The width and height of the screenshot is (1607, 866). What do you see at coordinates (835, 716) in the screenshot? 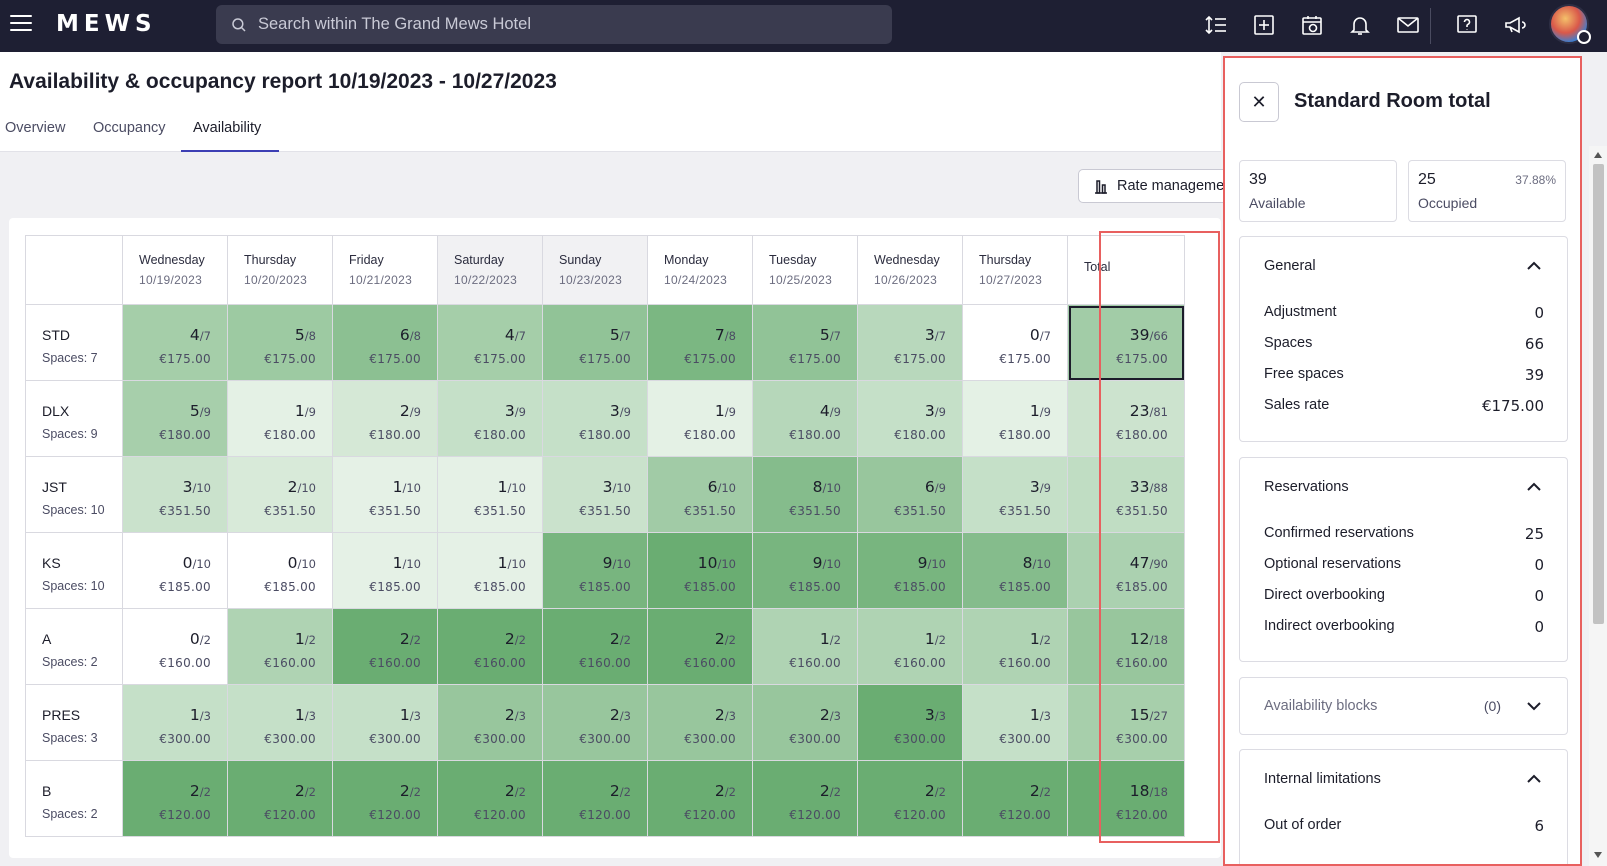
I see `capacity: /3` at bounding box center [835, 716].